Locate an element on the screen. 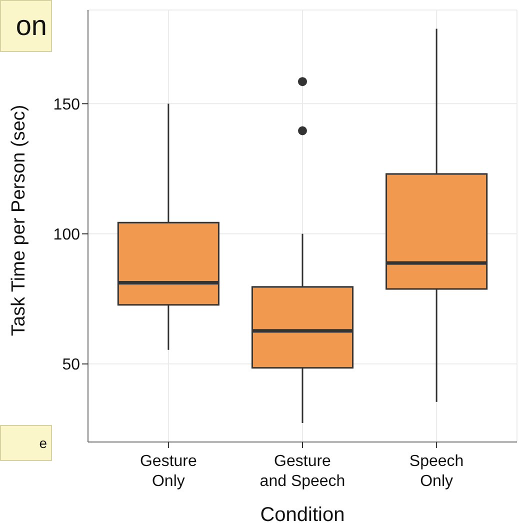  x-axis-title: Condition is located at coordinates (302, 513).